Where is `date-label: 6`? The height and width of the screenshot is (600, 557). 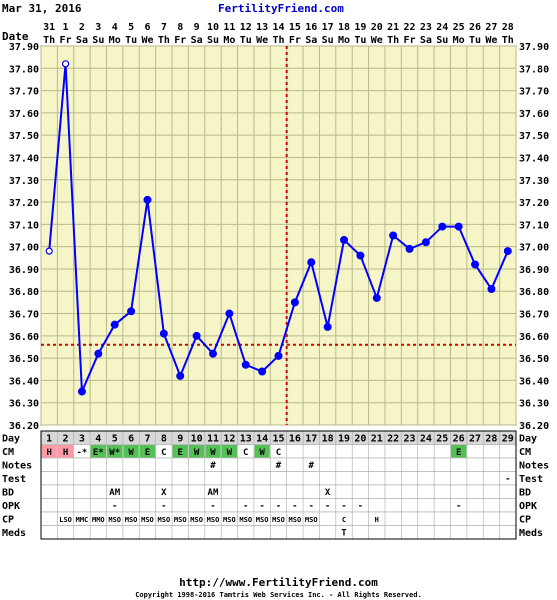
date-label: 6 is located at coordinates (147, 27).